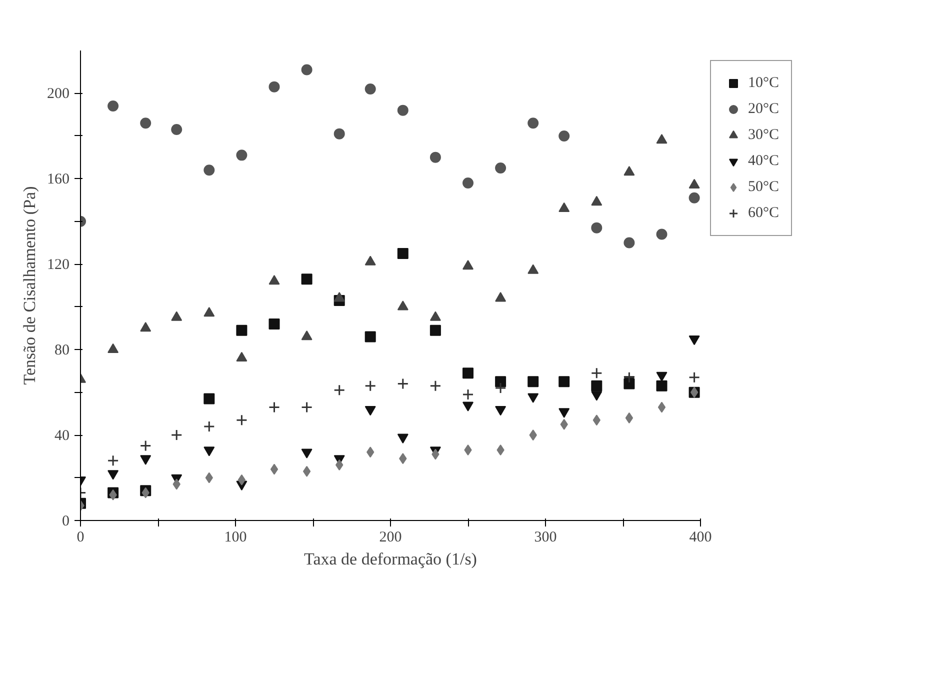 This screenshot has height=677, width=949. What do you see at coordinates (390, 559) in the screenshot?
I see `x-axis-title: Taxa de deformação (1/s)` at bounding box center [390, 559].